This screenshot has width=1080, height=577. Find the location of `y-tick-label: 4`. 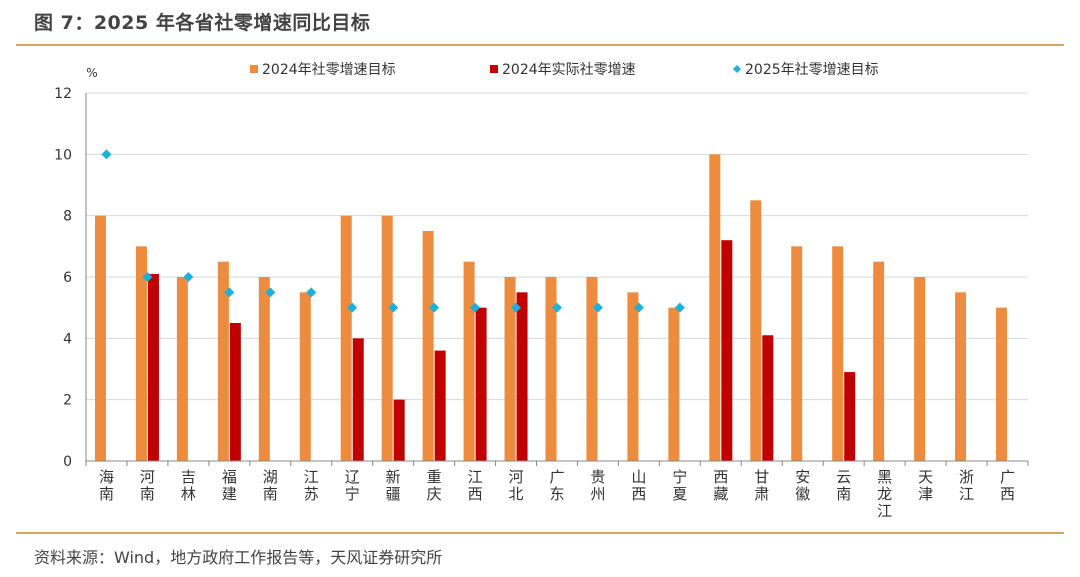

y-tick-label: 4 is located at coordinates (67, 339).